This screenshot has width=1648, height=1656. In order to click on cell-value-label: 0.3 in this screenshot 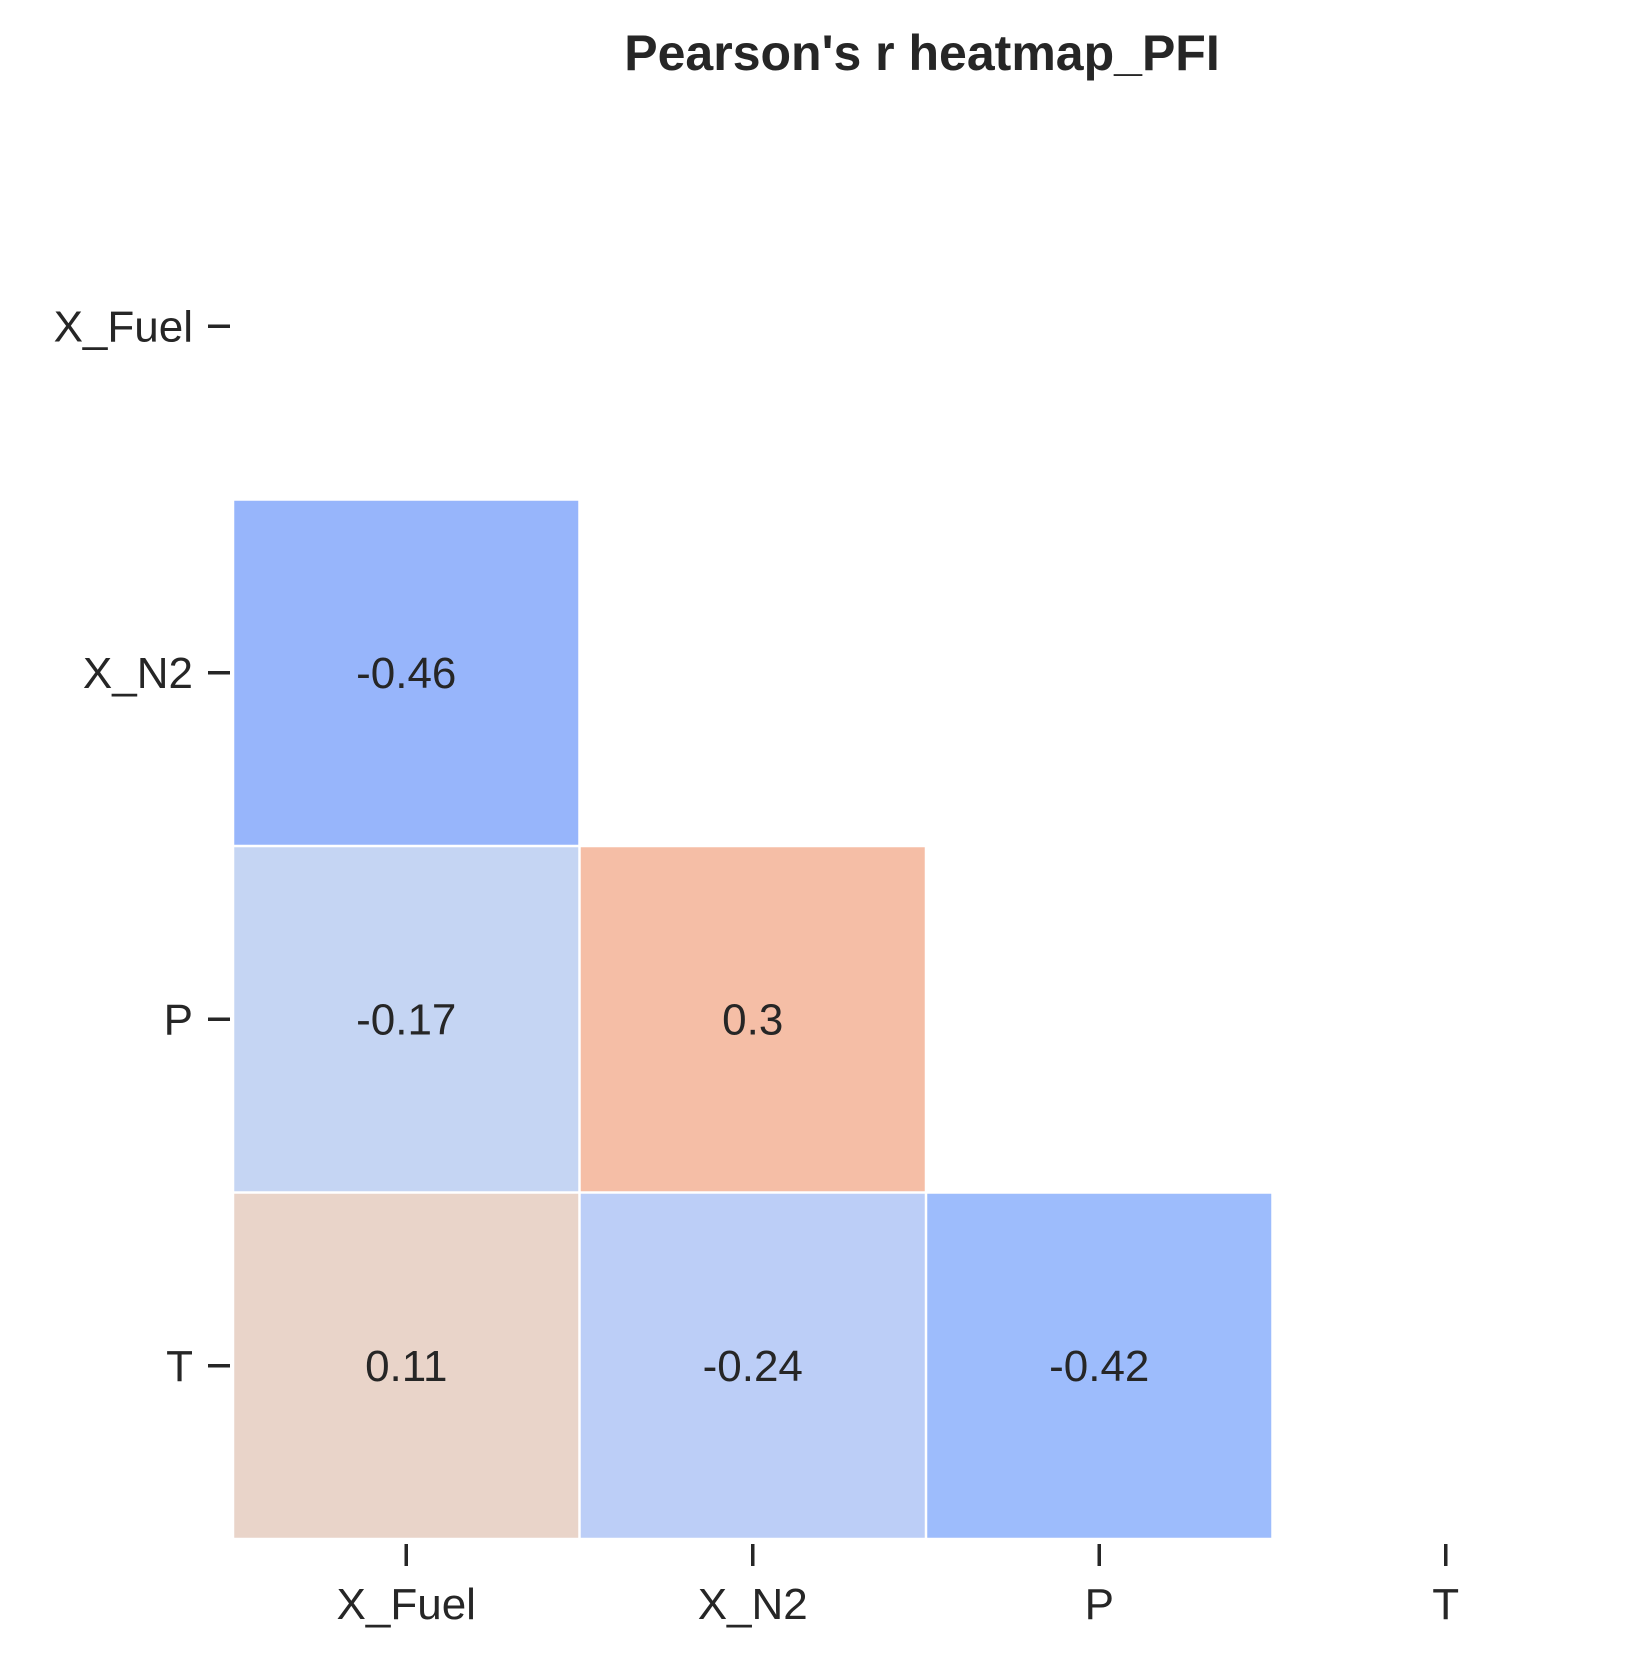, I will do `click(752, 1019)`.